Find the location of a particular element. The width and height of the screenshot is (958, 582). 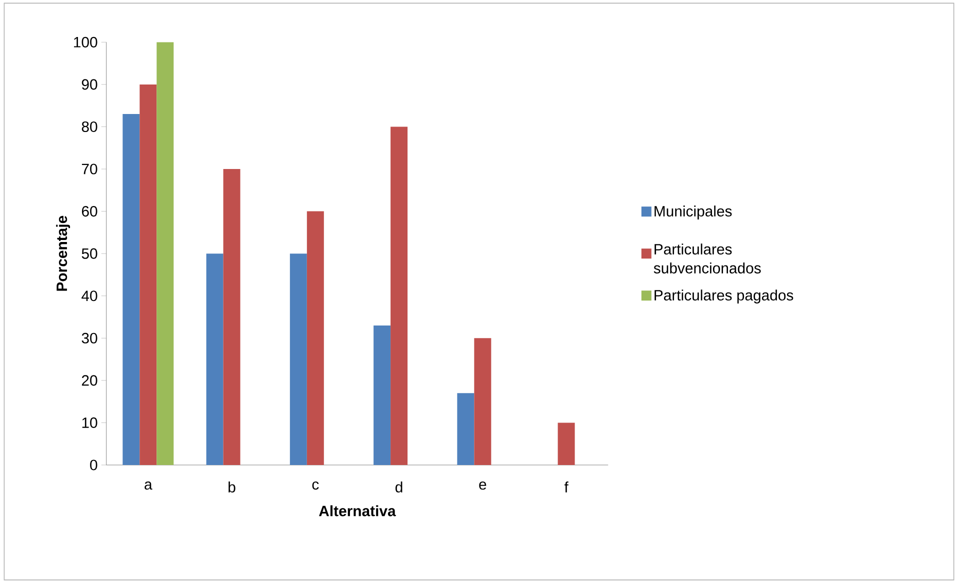

legend-label: Particulares pagados is located at coordinates (724, 297).